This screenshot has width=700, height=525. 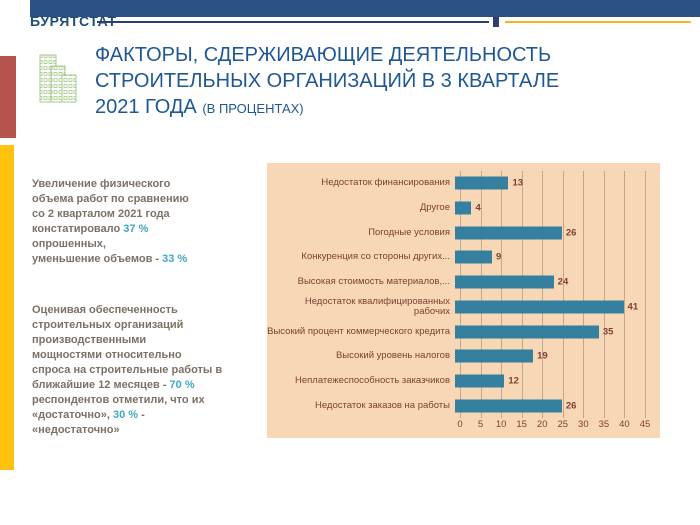 I want to click on header-bar, so click(x=365, y=8).